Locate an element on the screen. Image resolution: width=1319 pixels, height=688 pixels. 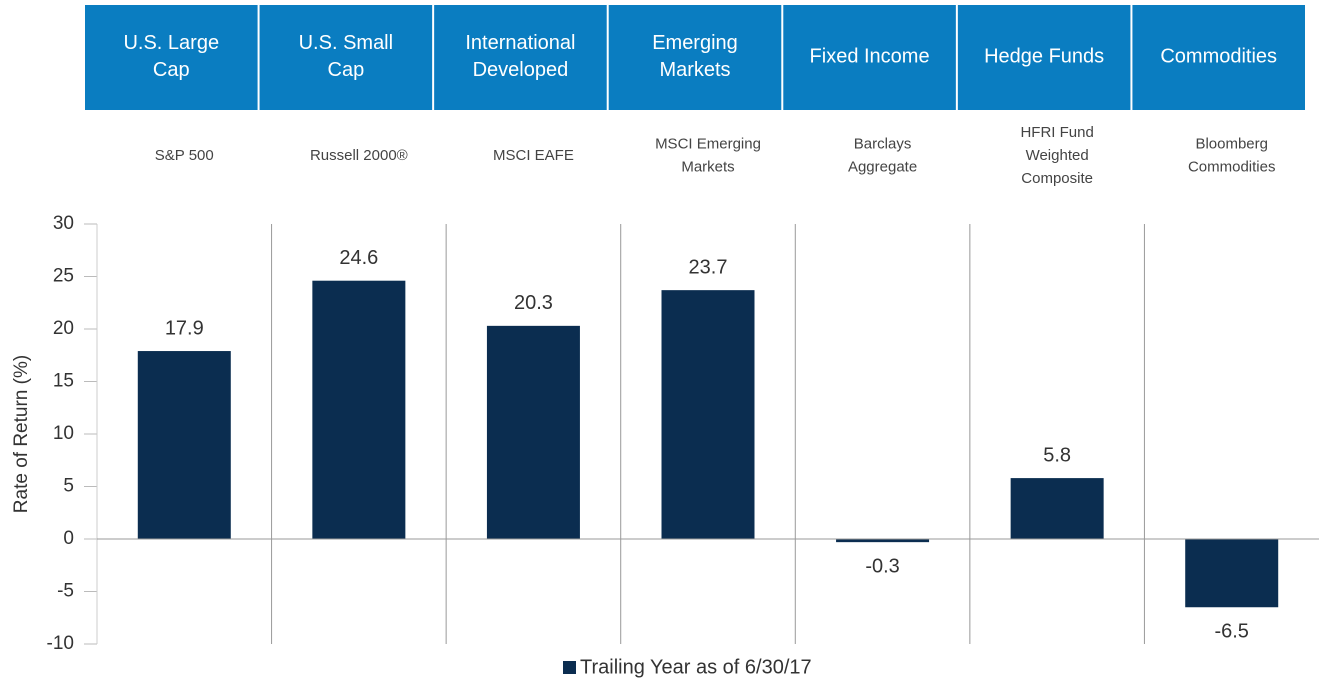
header-label: Commodities is located at coordinates (1218, 56).